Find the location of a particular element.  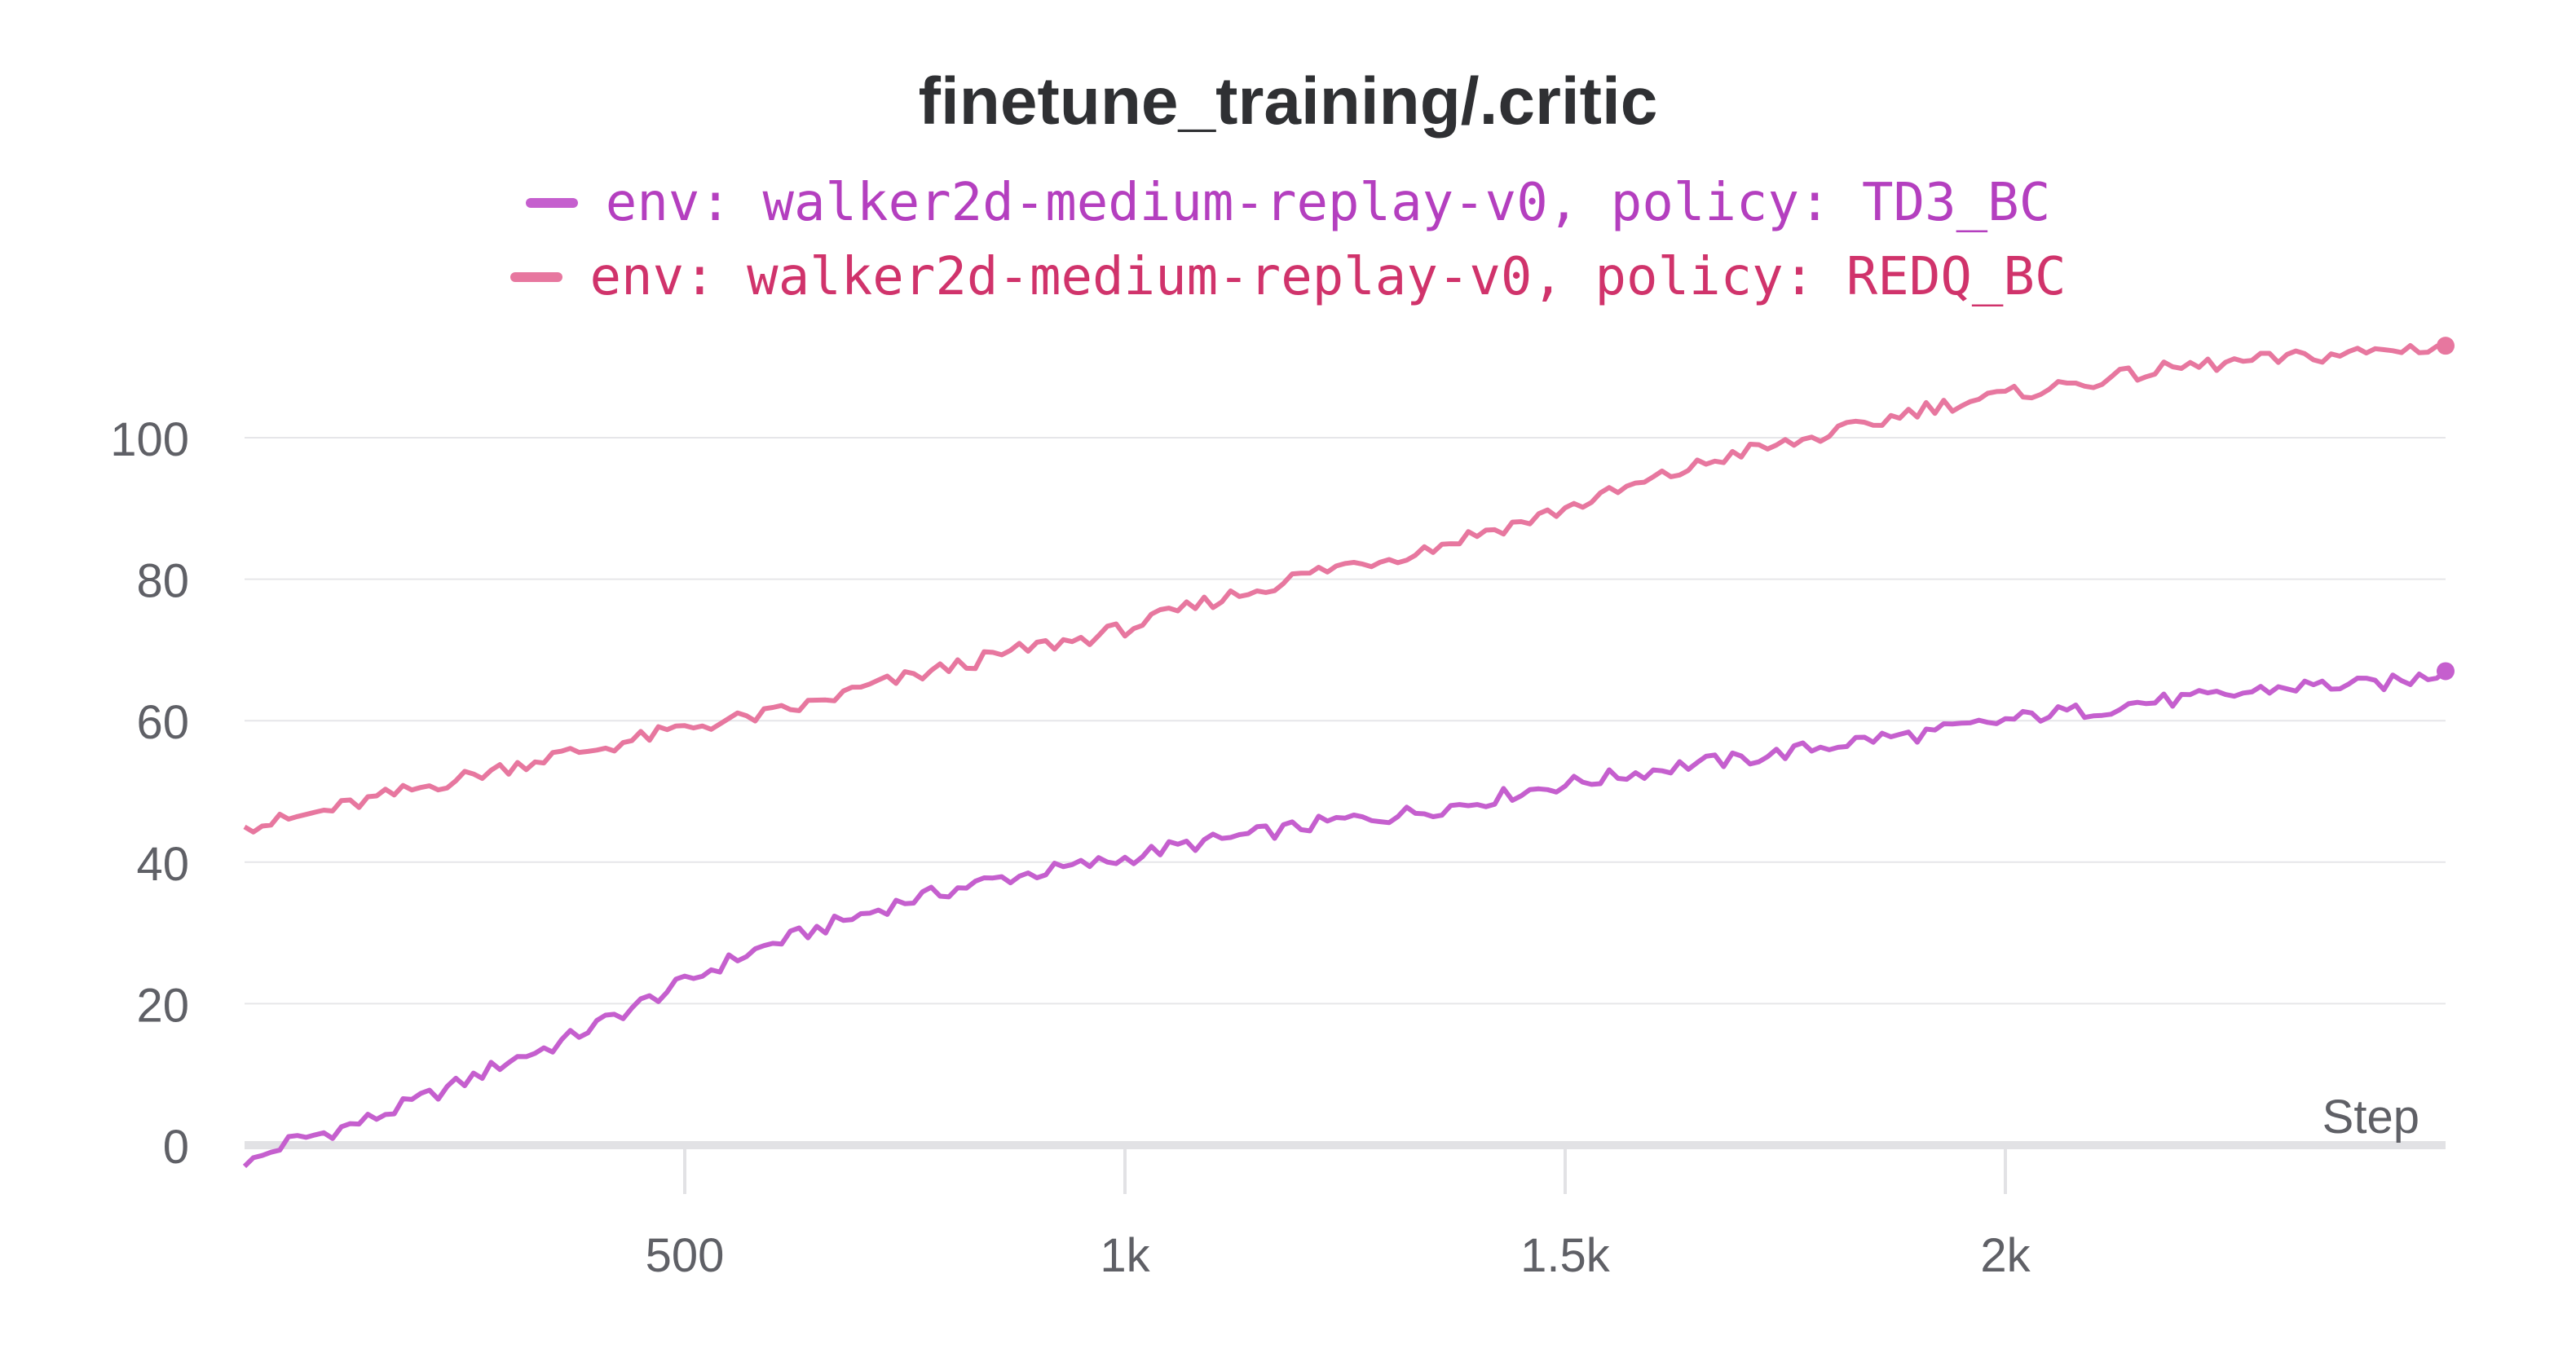

x-tick-label: 2k is located at coordinates (2005, 1255).